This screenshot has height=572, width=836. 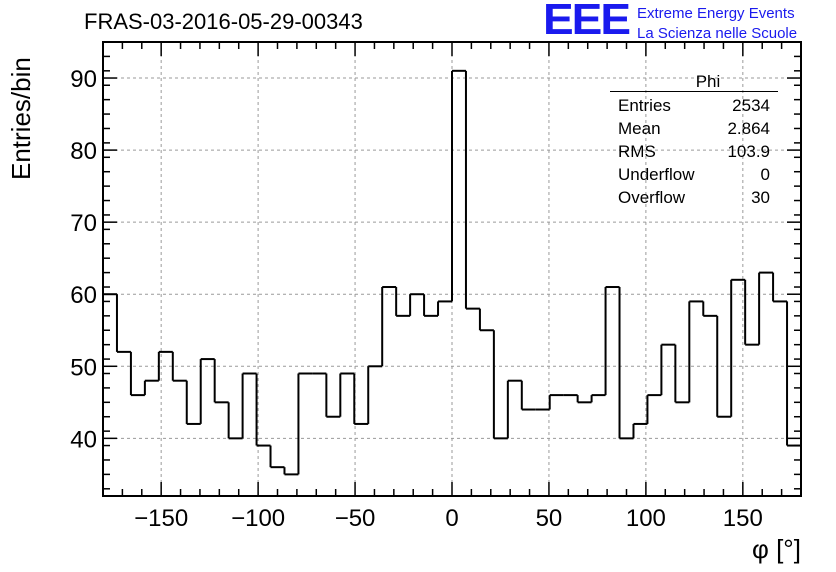 I want to click on logo-line-1: Extreme Energy Events, so click(x=716, y=13).